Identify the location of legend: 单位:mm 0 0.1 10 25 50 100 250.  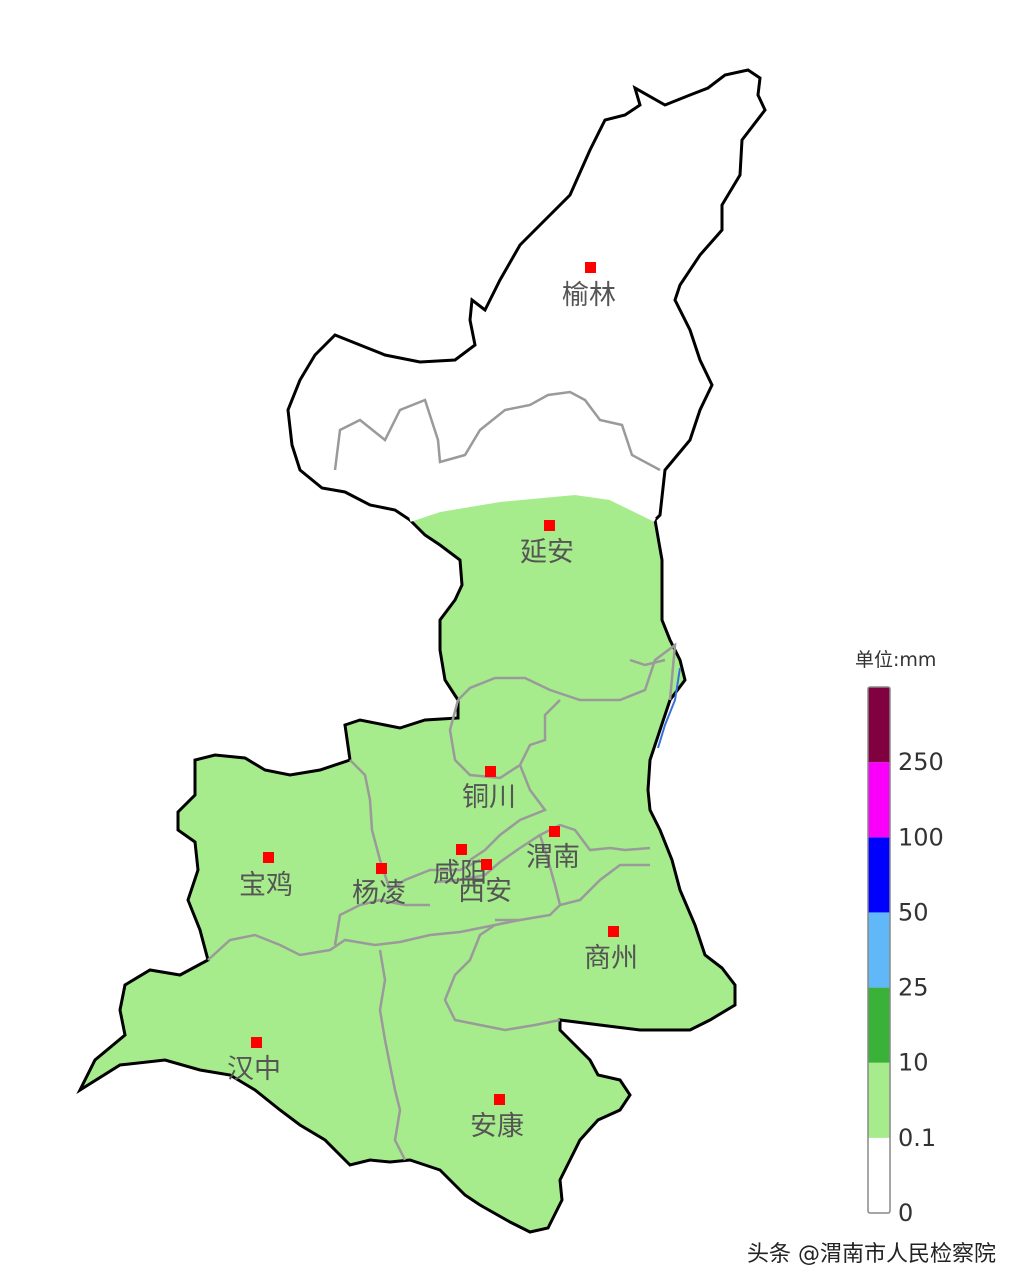
(899, 938).